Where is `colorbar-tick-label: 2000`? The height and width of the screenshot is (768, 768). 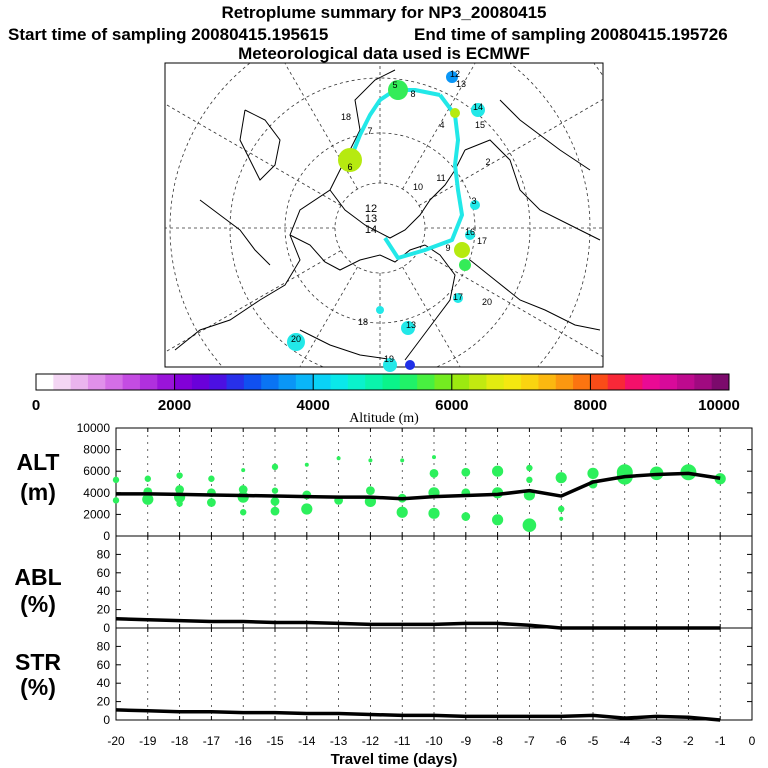 colorbar-tick-label: 2000 is located at coordinates (174, 405).